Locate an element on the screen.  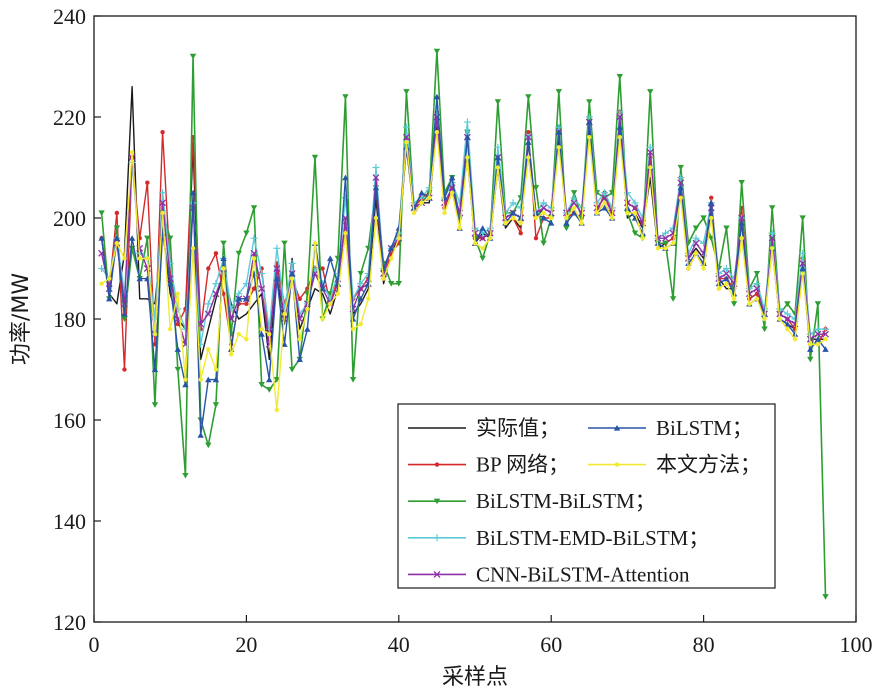
y-tick-label: 240 is located at coordinates (69, 16).